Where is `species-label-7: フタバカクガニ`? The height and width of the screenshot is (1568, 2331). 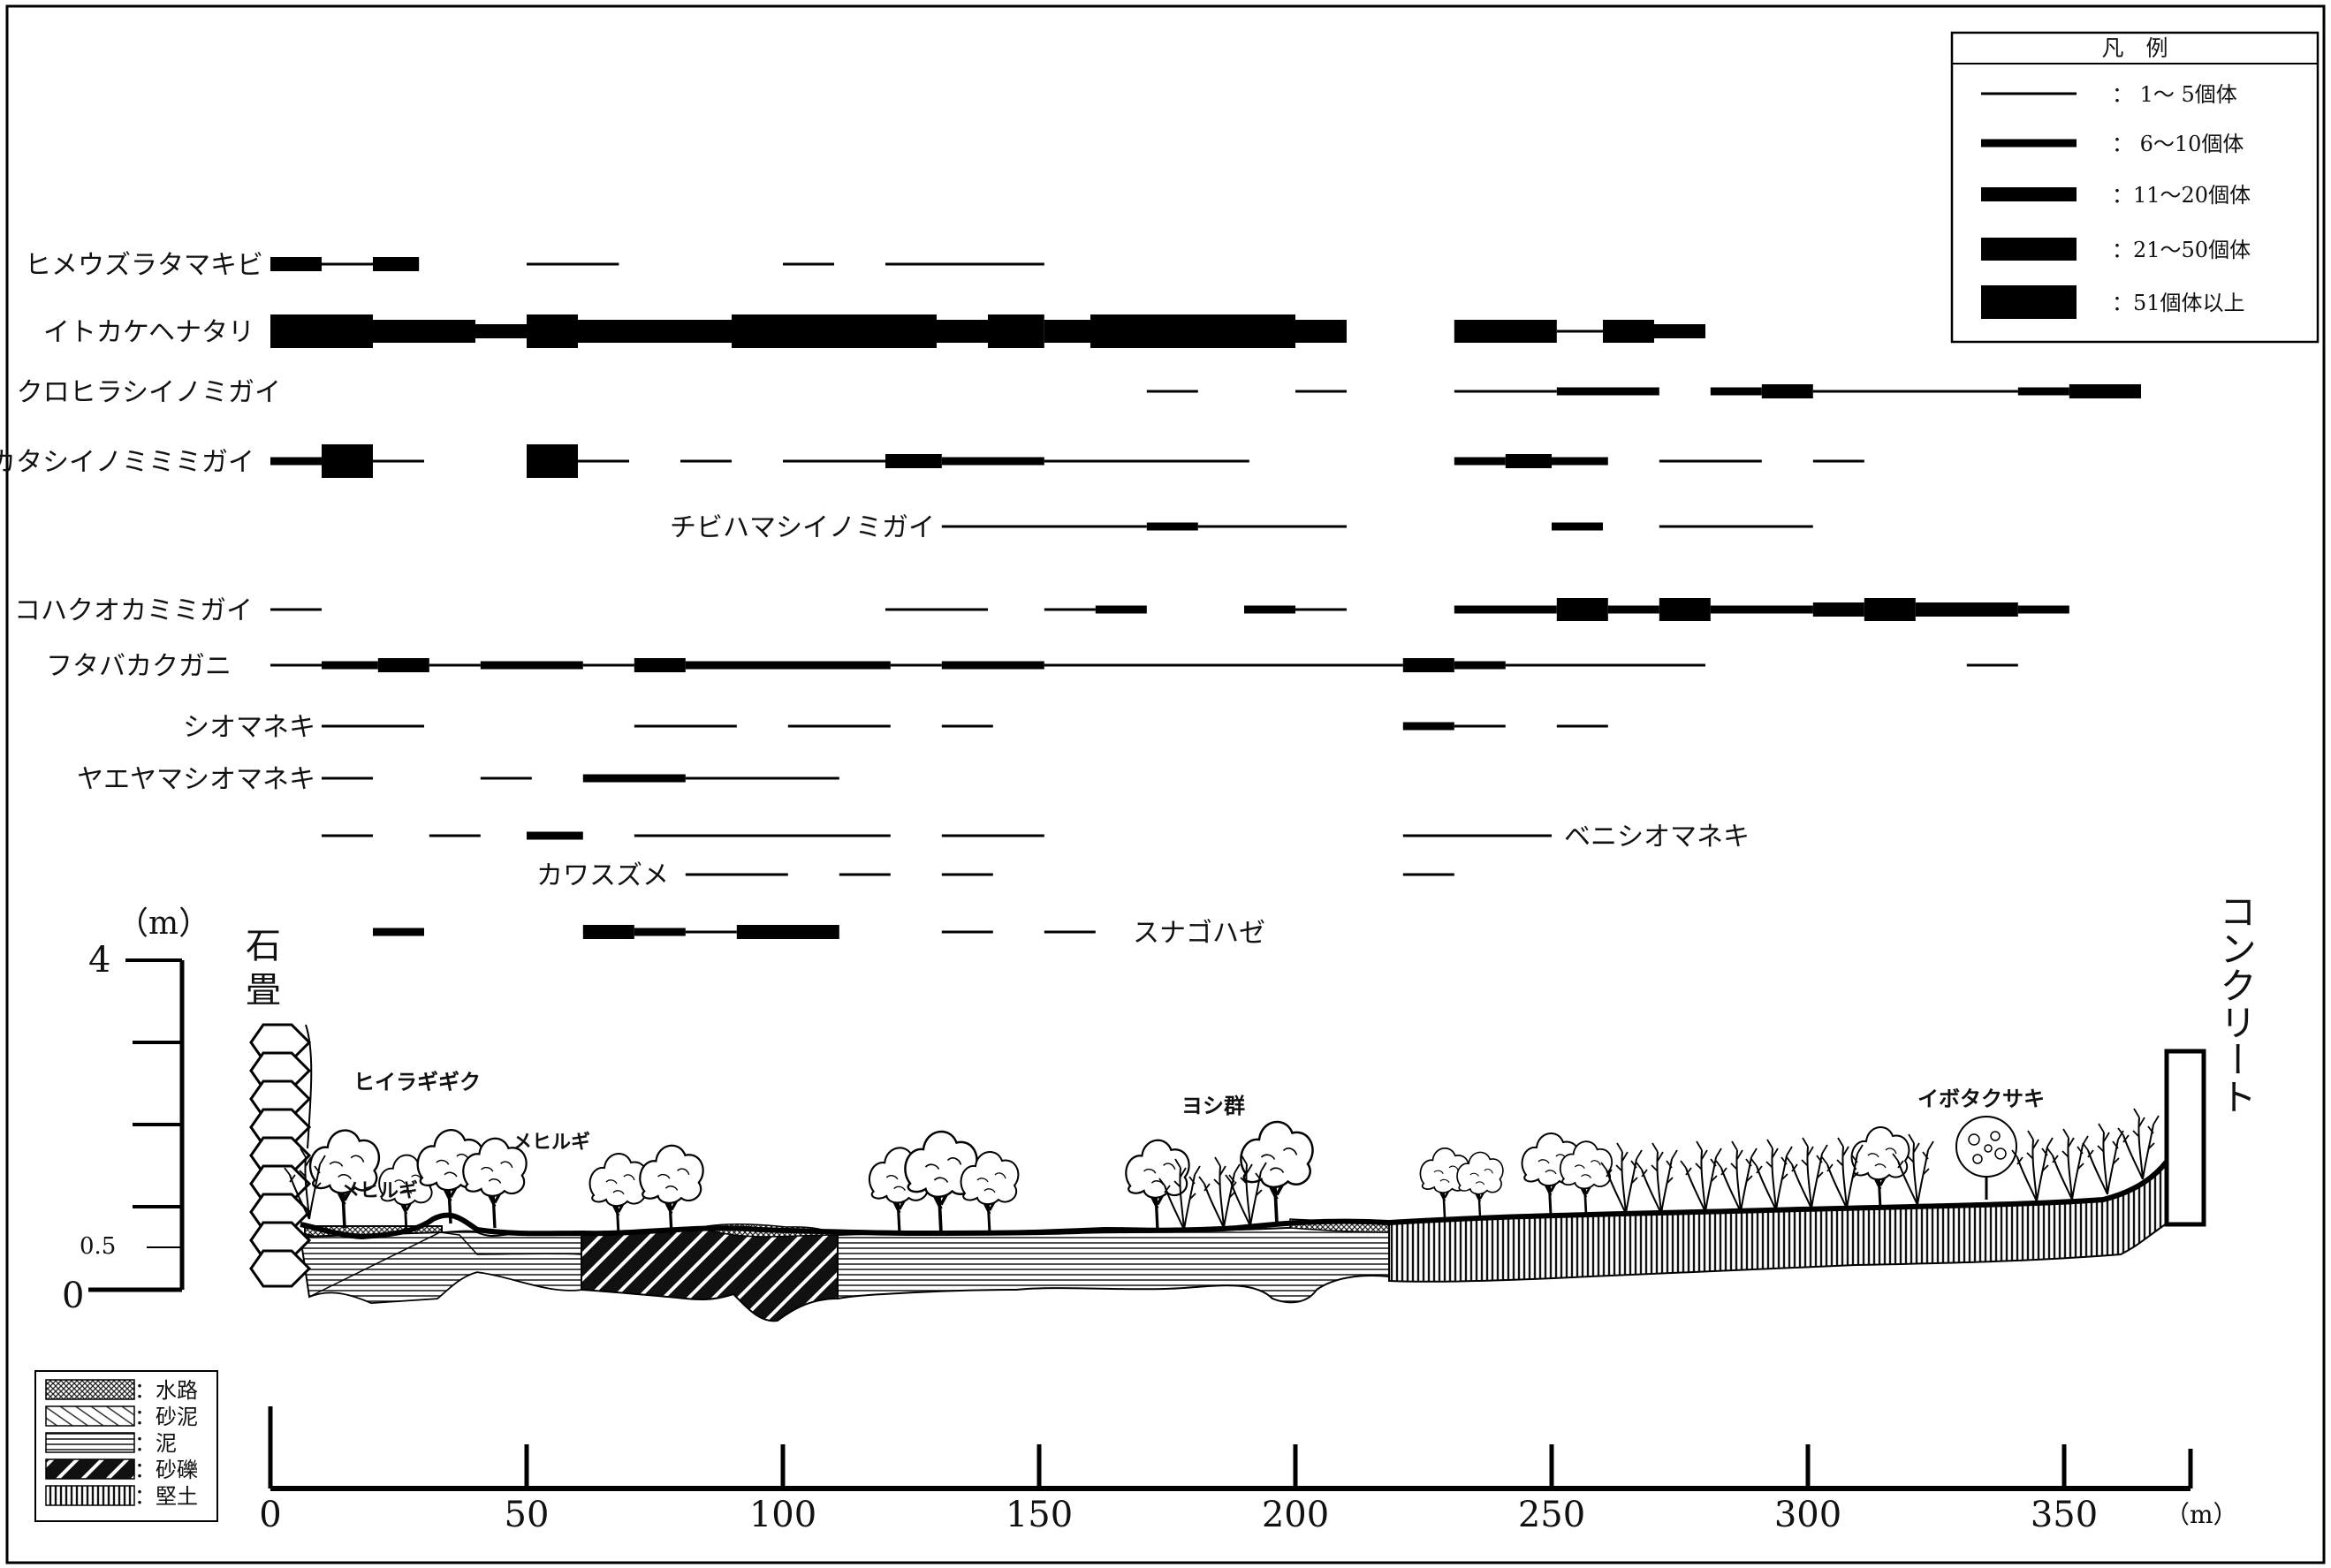
species-label-7: フタバカクガニ is located at coordinates (139, 666).